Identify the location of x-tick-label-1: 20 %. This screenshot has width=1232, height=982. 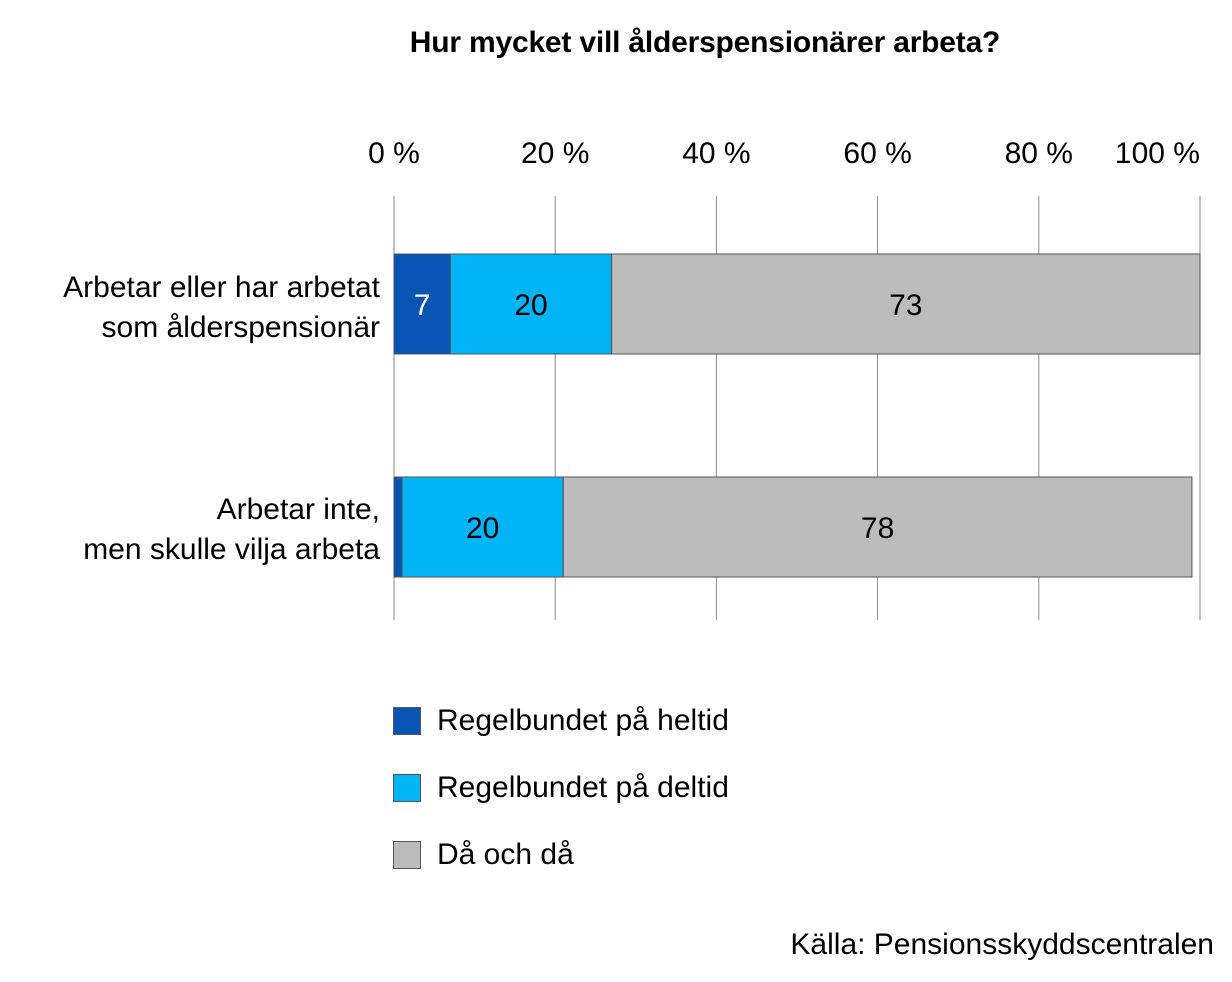
(555, 153).